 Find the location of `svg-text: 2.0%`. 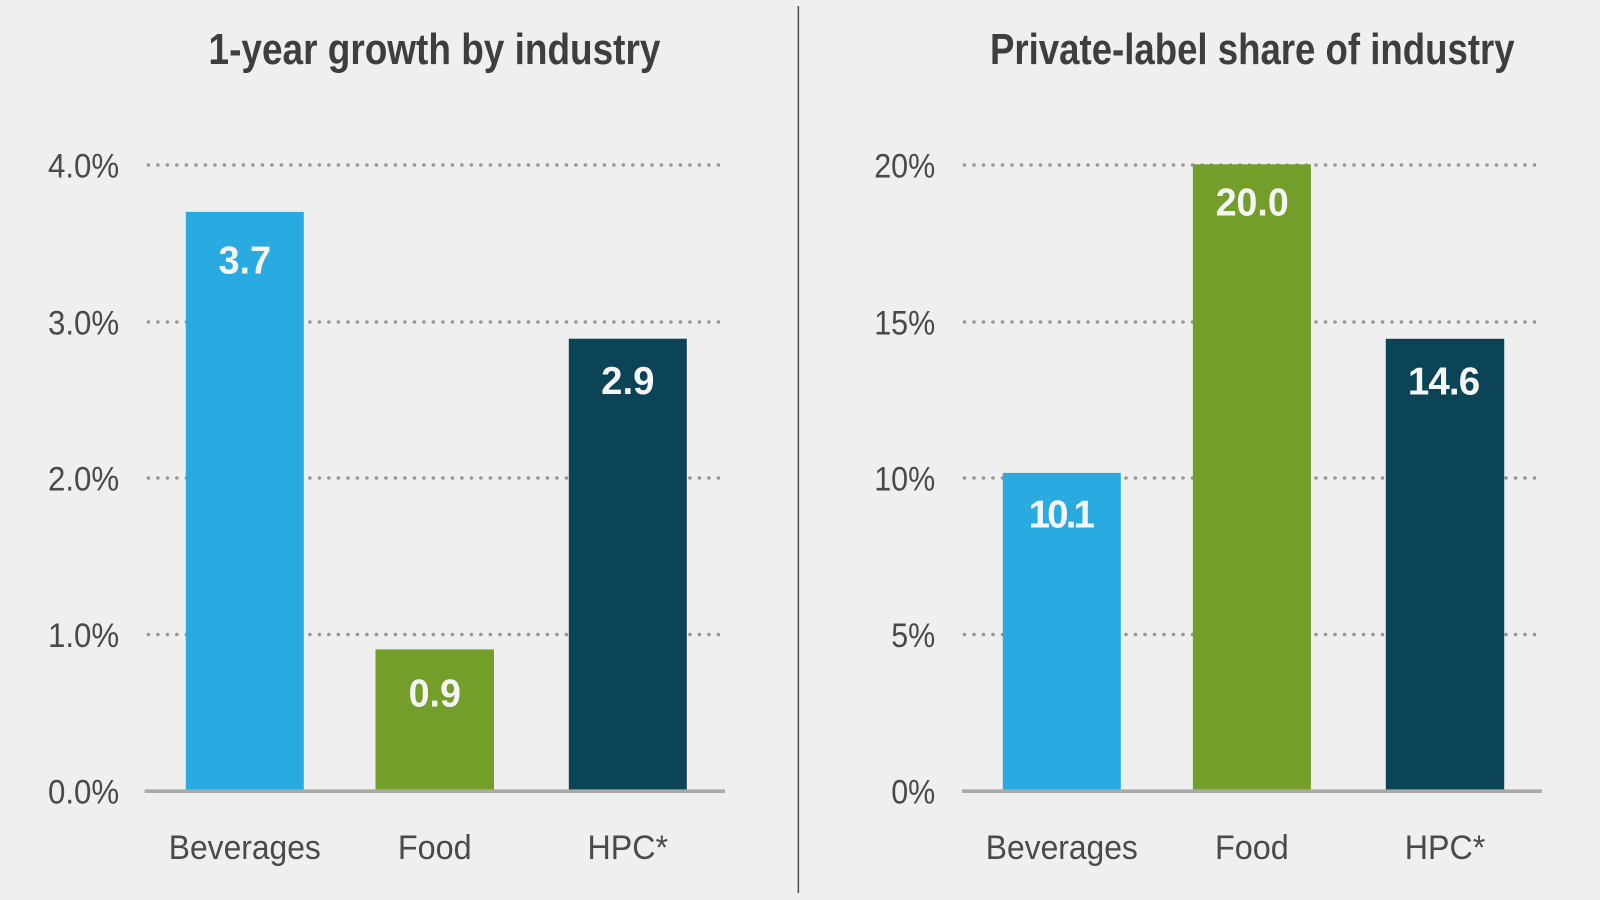

svg-text: 2.0% is located at coordinates (83, 479).